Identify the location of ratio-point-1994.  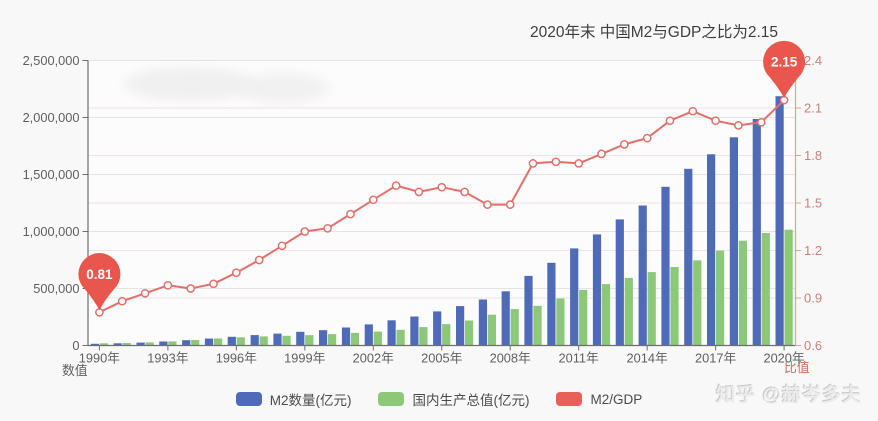
(191, 288).